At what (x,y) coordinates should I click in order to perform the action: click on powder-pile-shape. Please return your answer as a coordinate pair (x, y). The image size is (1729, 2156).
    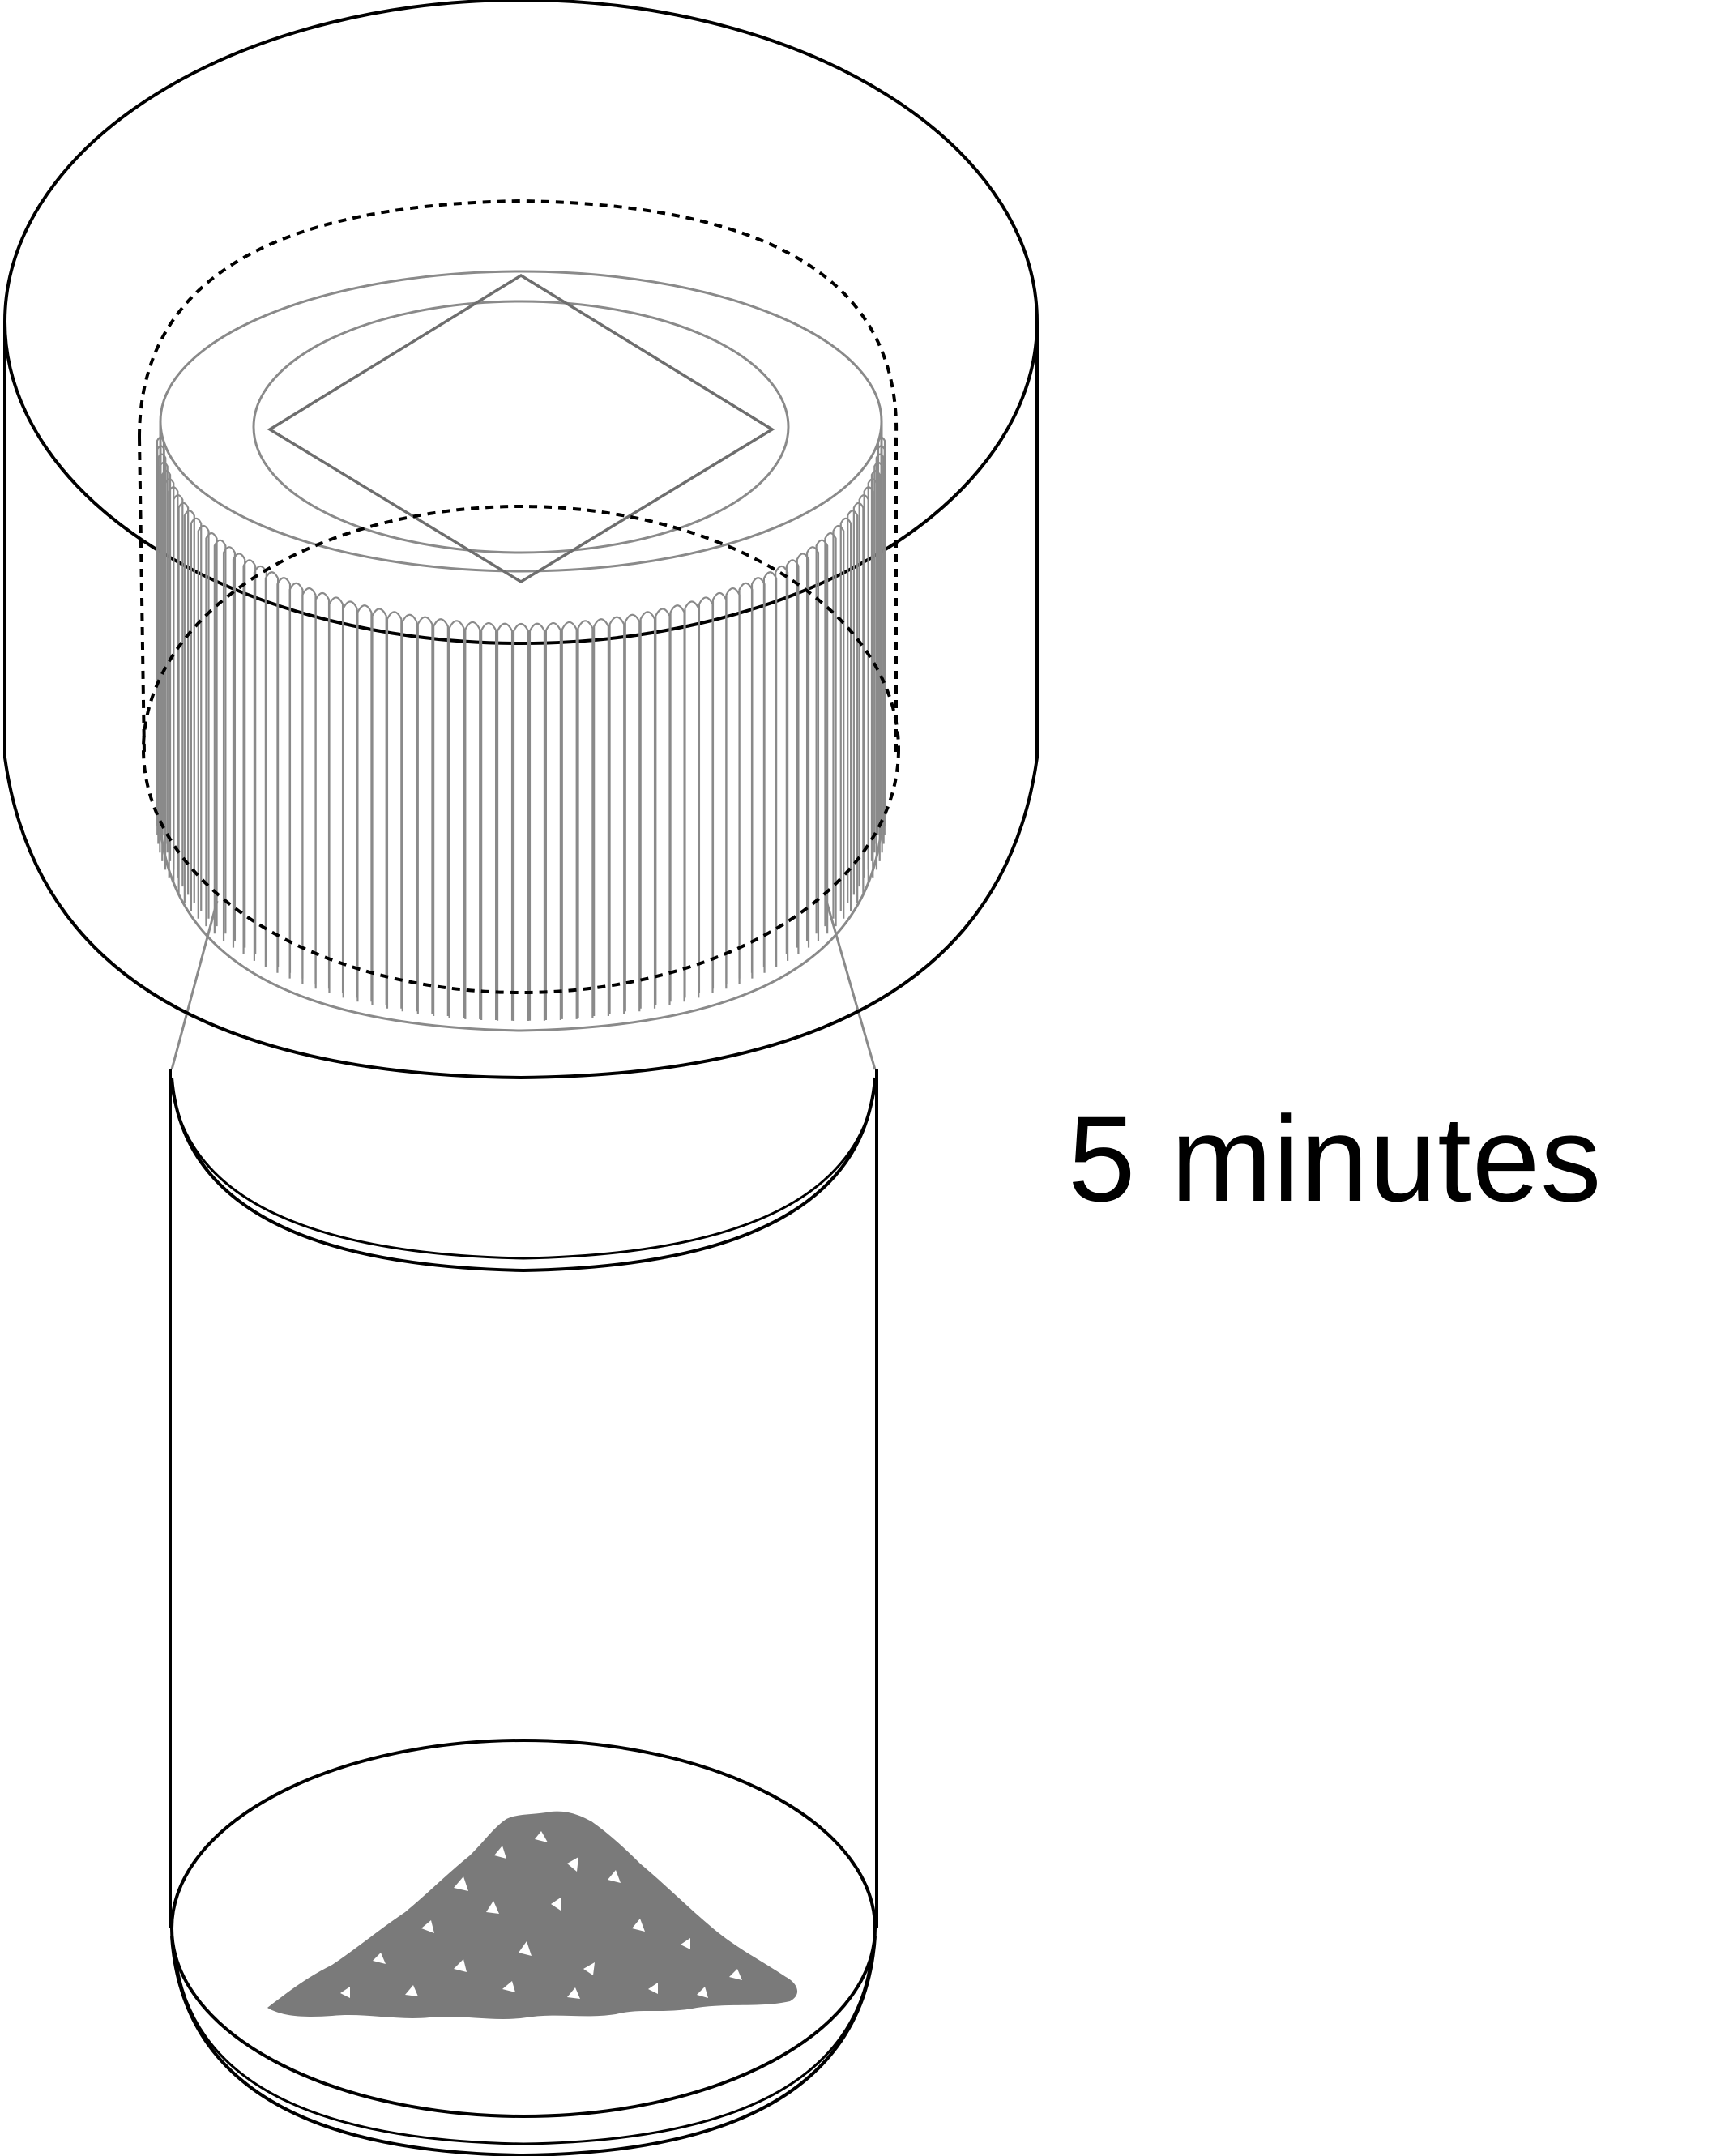
    Looking at the image, I should click on (532, 1915).